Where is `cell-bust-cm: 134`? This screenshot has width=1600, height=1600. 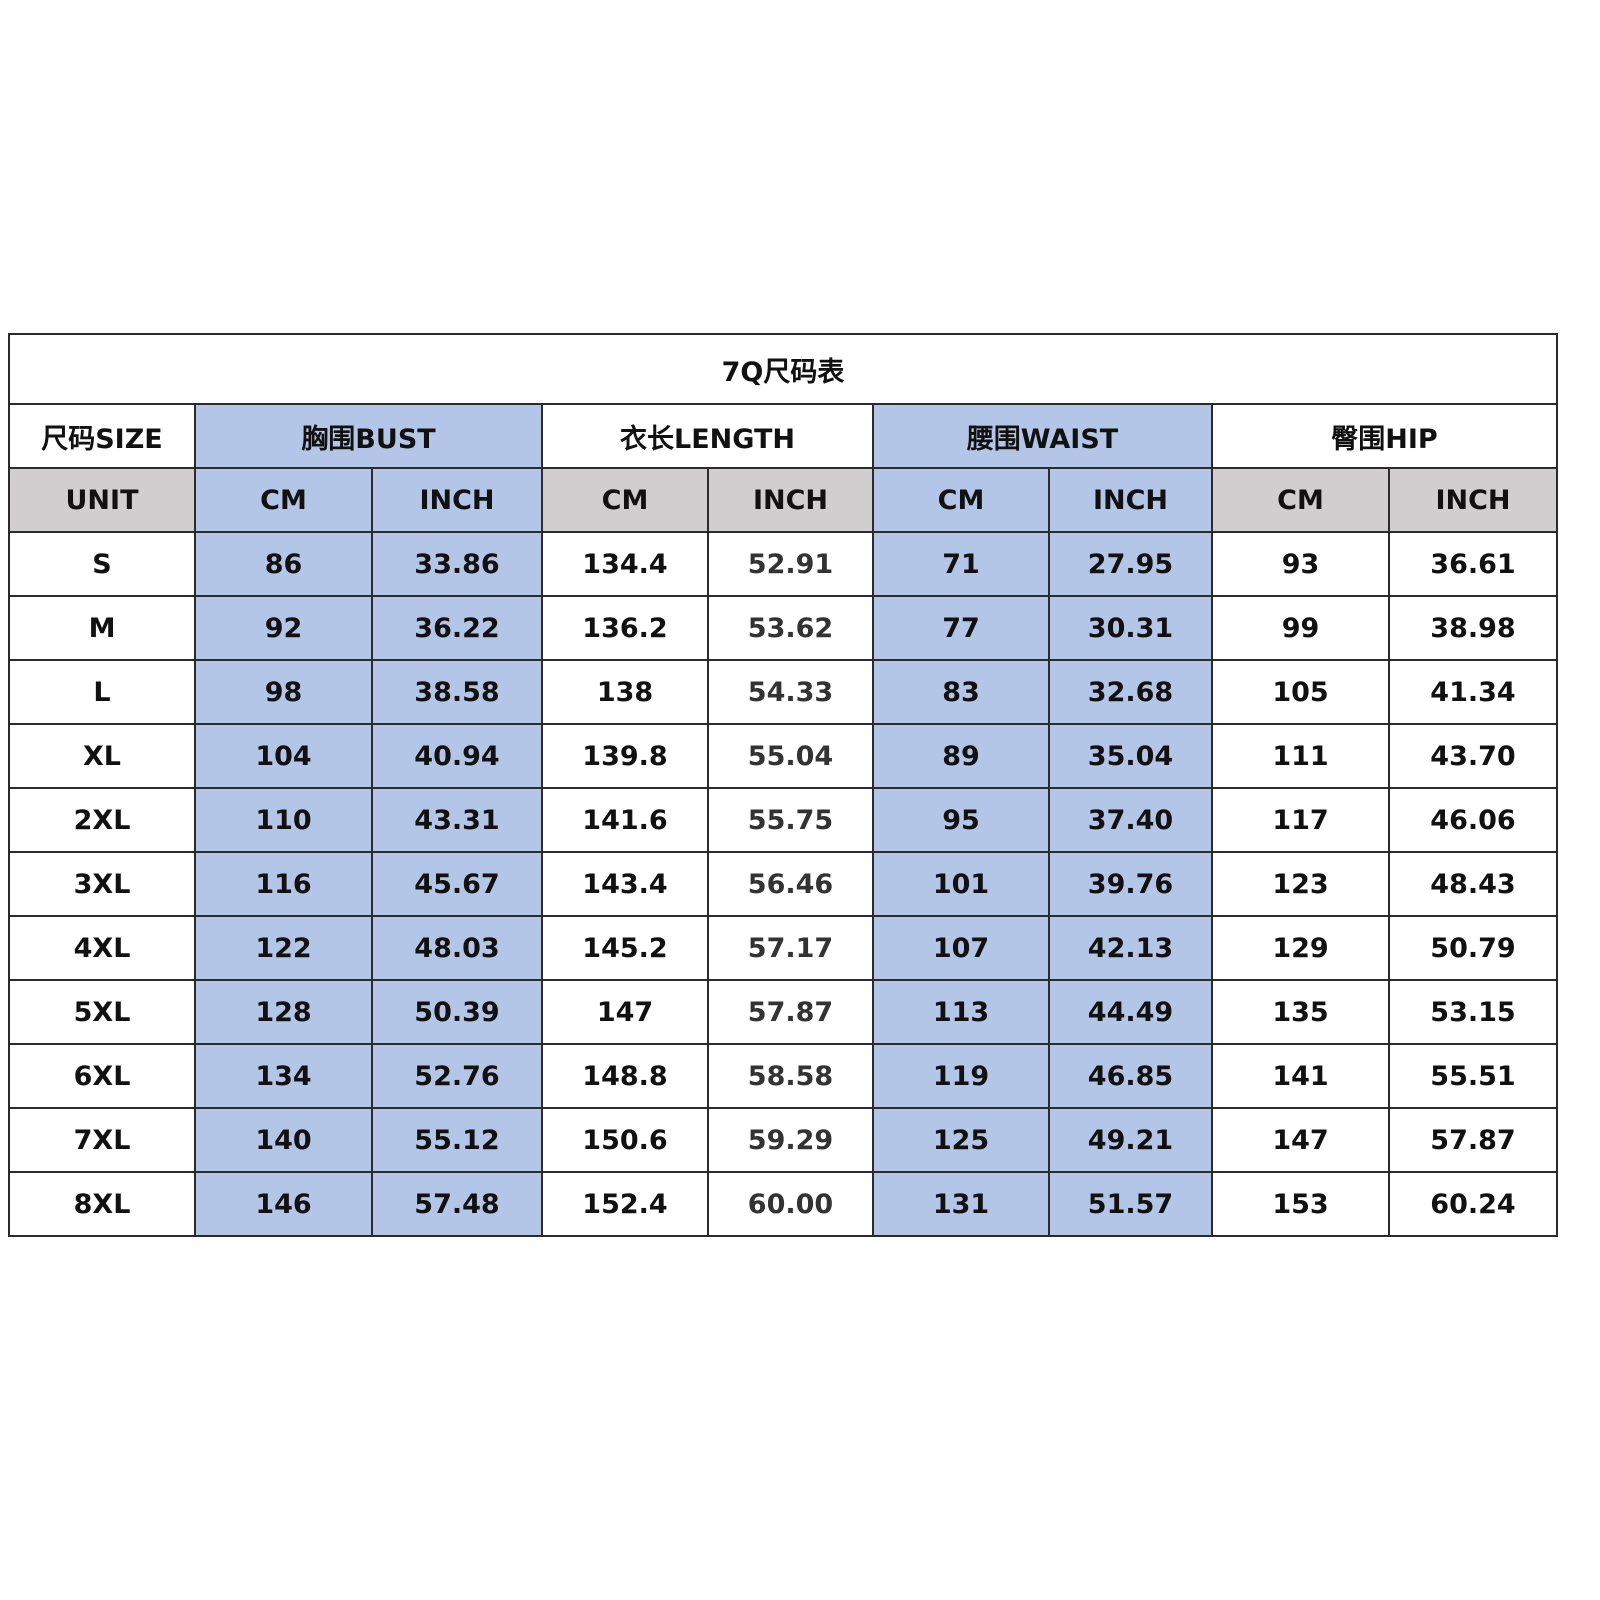 cell-bust-cm: 134 is located at coordinates (283, 1076).